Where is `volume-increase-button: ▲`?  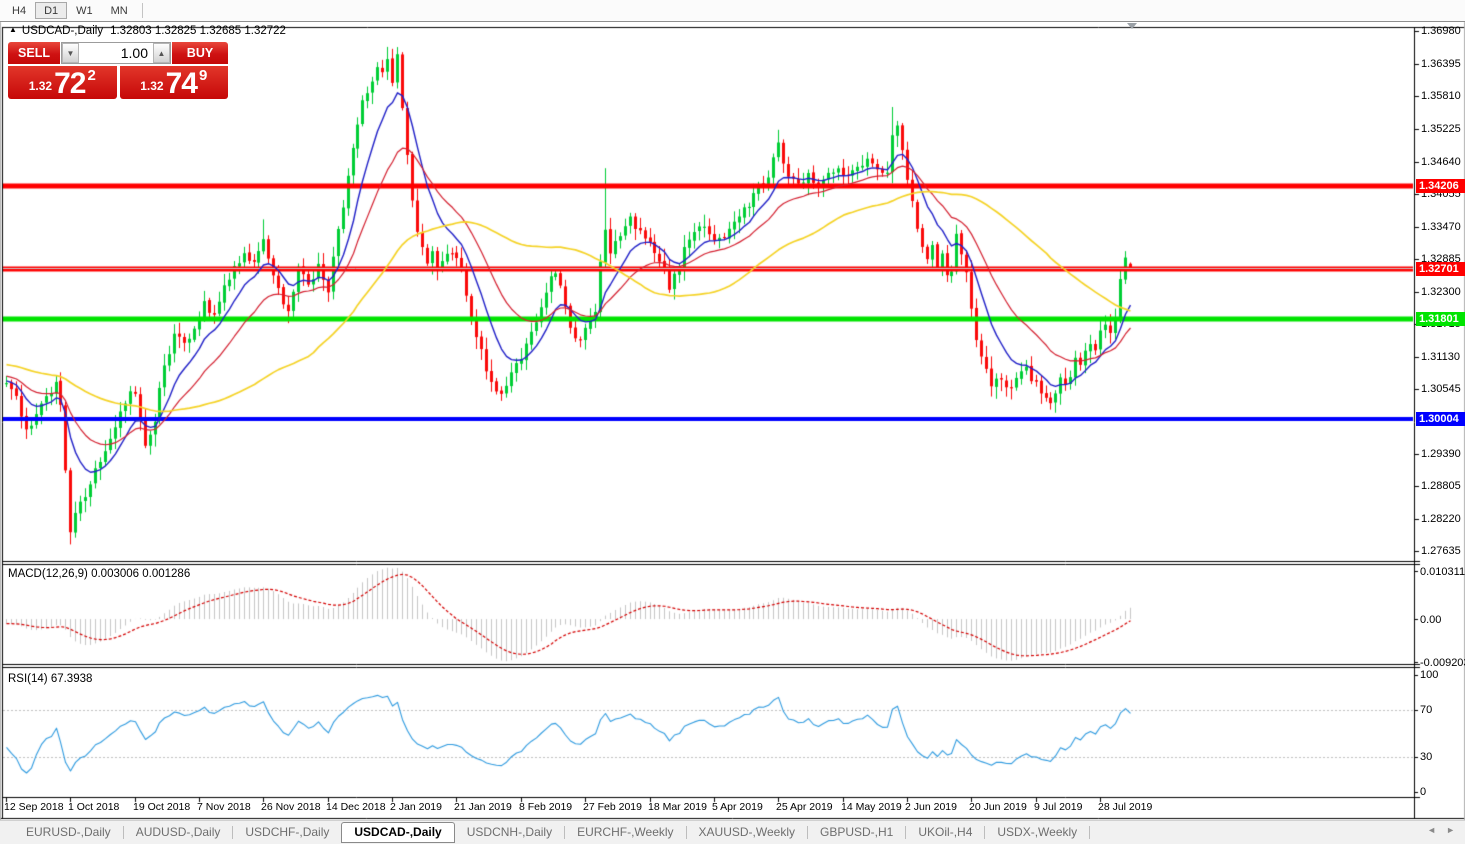
volume-increase-button: ▲ is located at coordinates (161, 53).